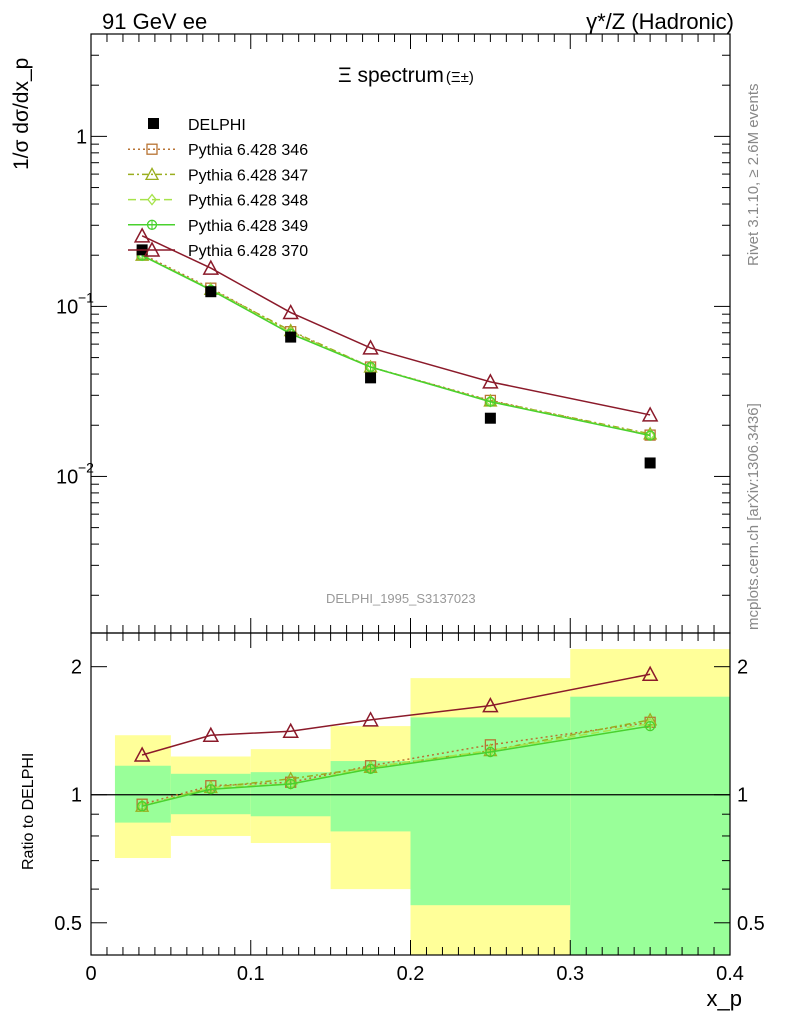  I want to click on x-tick-label-1: 0.1, so click(251, 974).